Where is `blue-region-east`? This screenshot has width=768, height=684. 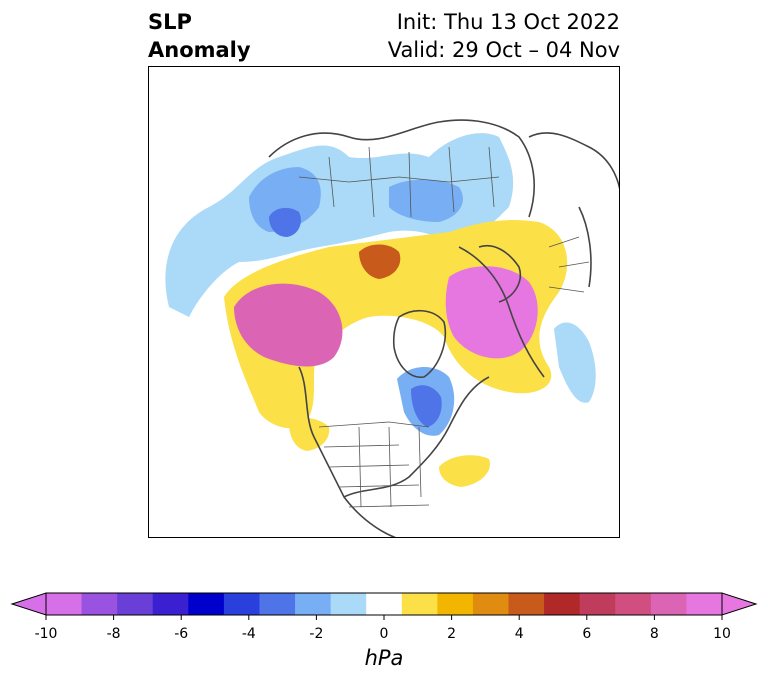 blue-region-east is located at coordinates (575, 362).